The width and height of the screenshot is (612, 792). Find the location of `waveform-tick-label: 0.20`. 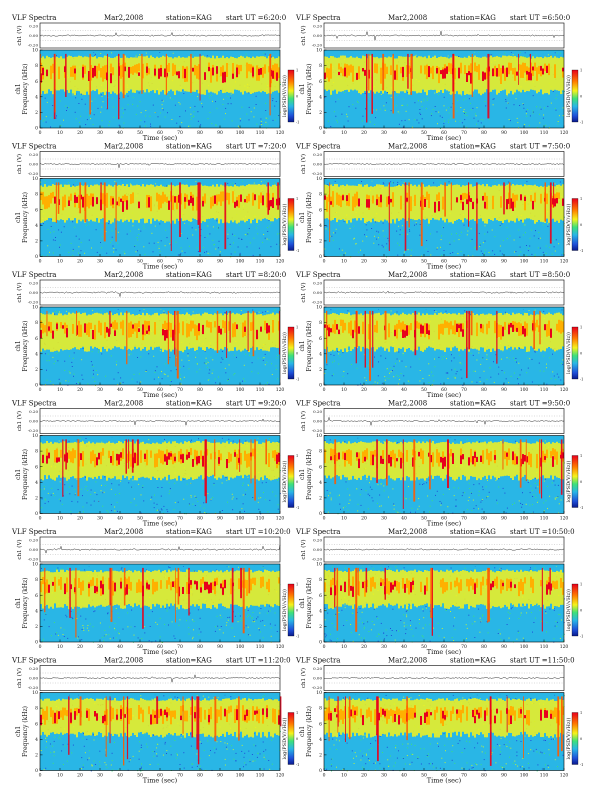

waveform-tick-label: 0.20 is located at coordinates (33, 154).